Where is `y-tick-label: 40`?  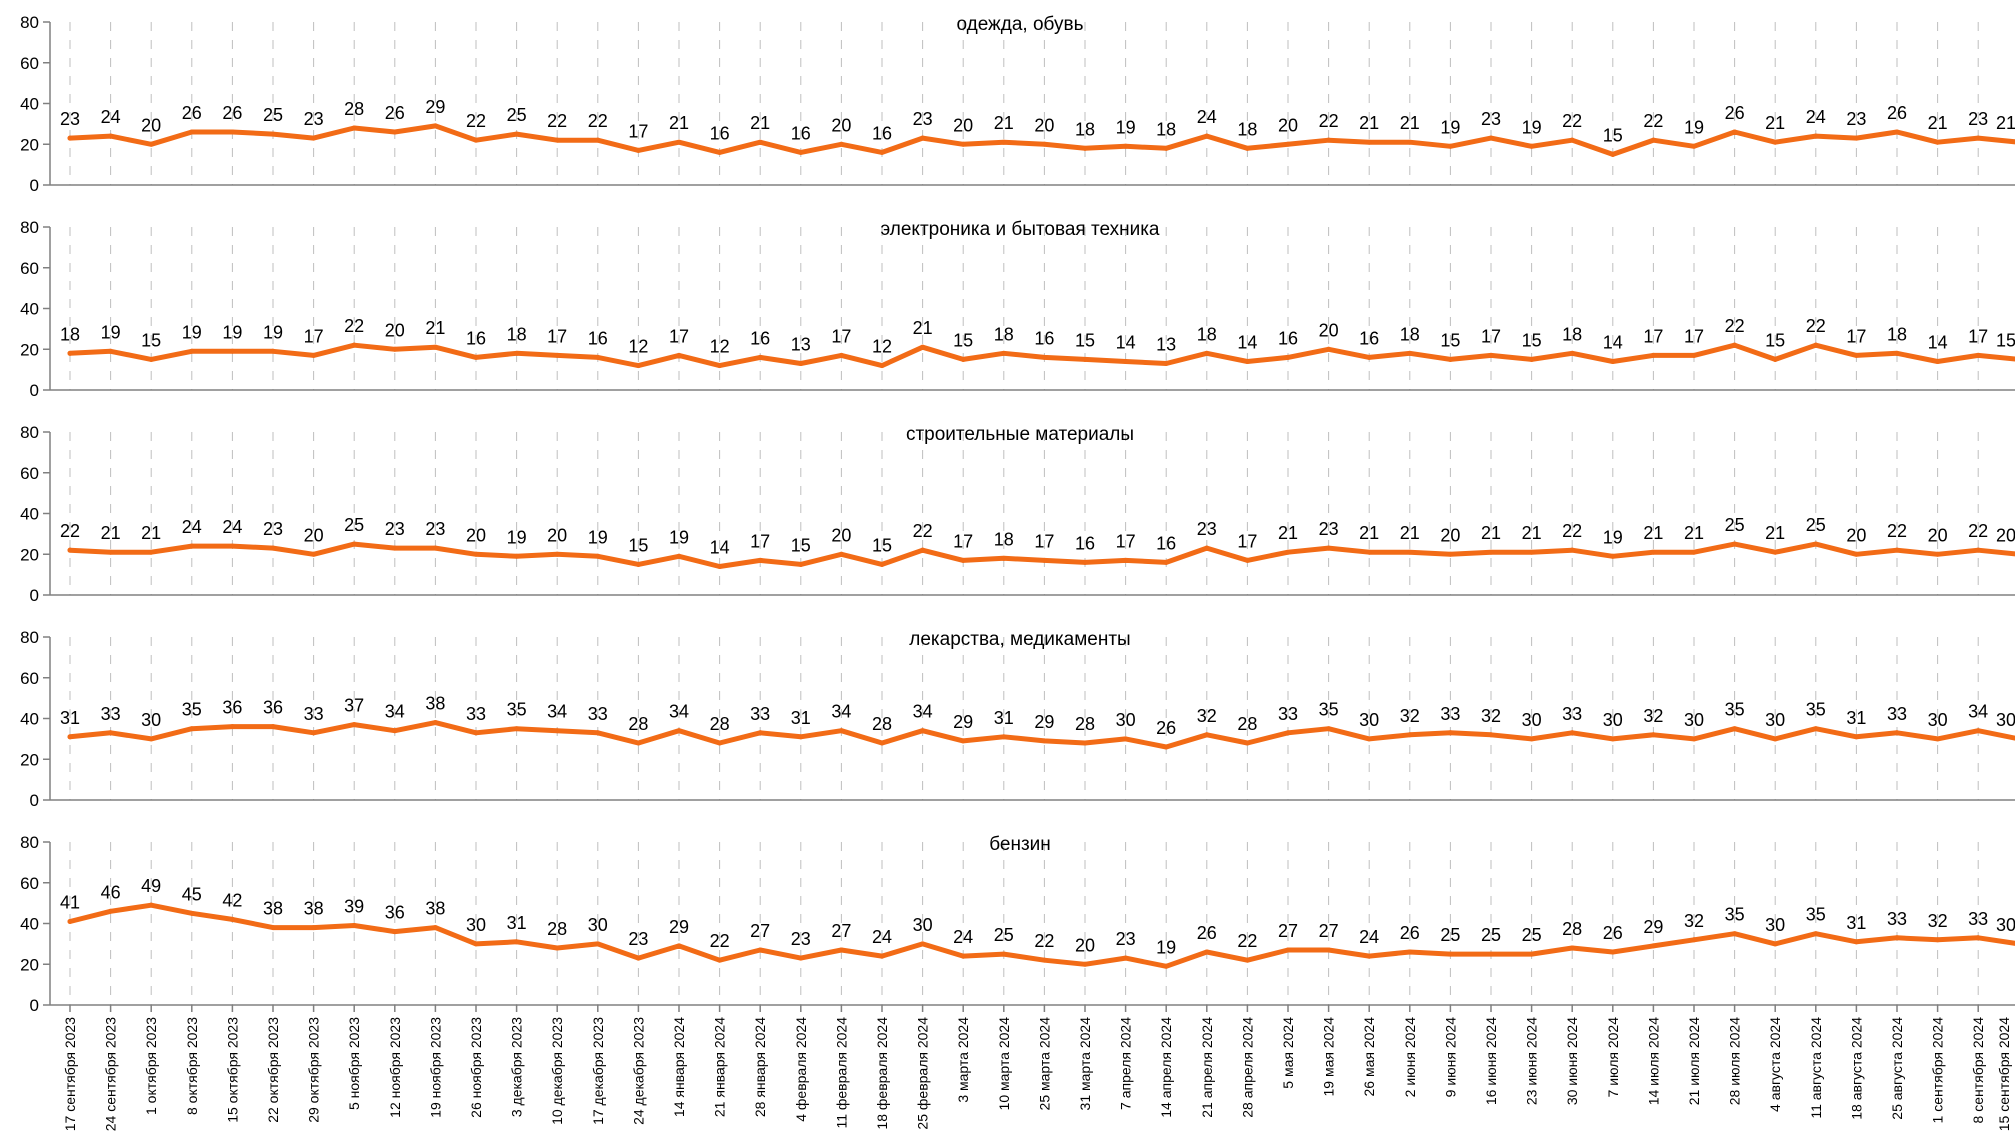
y-tick-label: 40 is located at coordinates (29, 924).